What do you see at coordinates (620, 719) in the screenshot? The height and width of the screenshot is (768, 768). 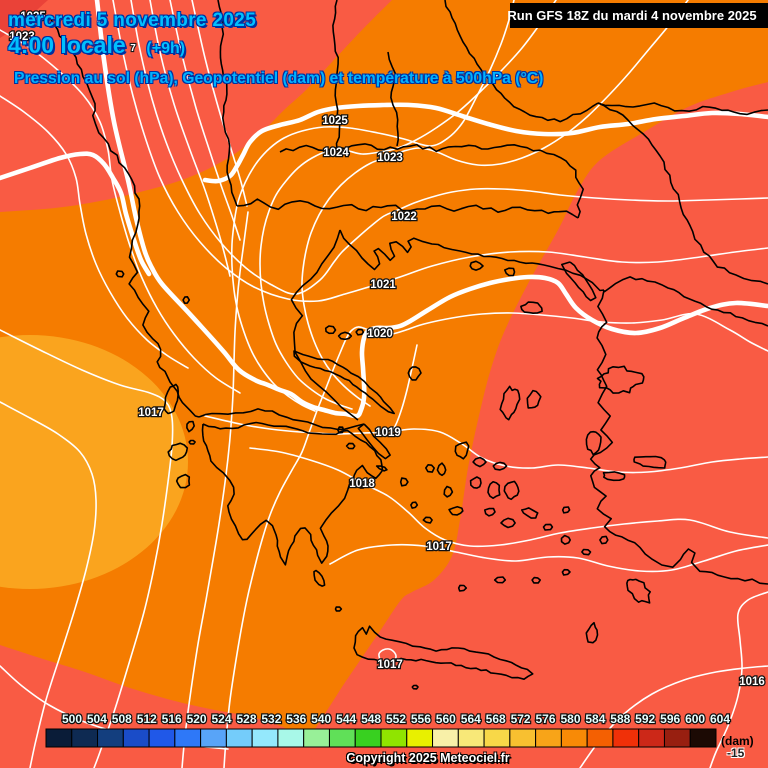 I see `svg-text: 588` at bounding box center [620, 719].